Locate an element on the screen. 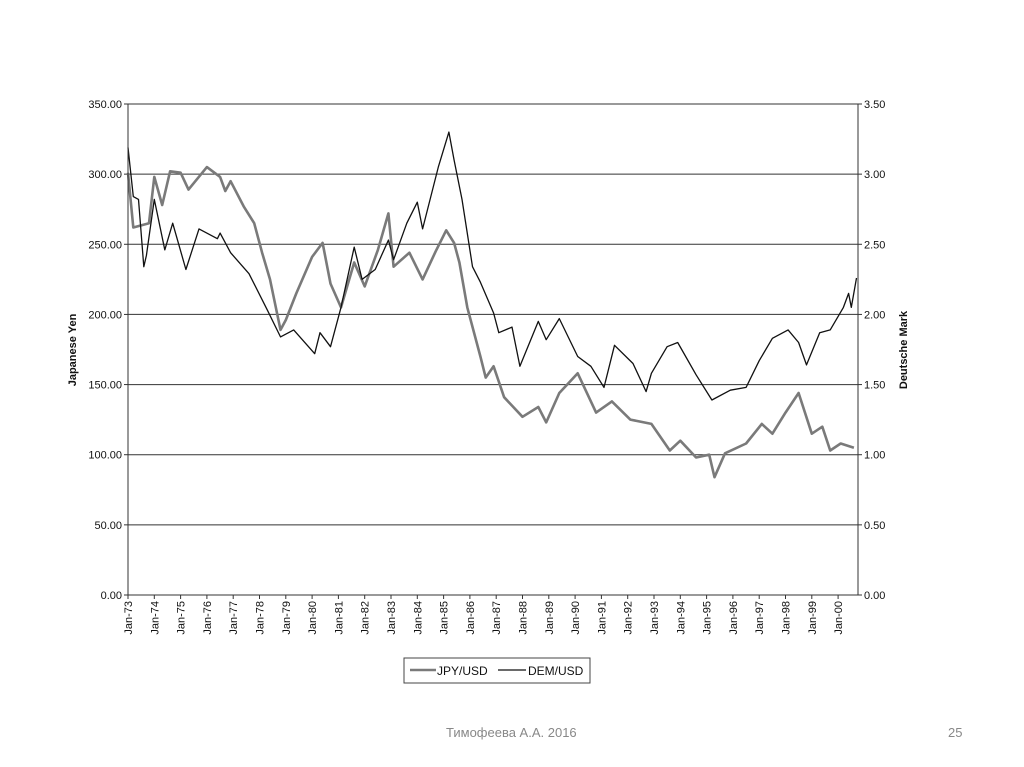  x-tick-label: Jan-93 is located at coordinates (655, 618).